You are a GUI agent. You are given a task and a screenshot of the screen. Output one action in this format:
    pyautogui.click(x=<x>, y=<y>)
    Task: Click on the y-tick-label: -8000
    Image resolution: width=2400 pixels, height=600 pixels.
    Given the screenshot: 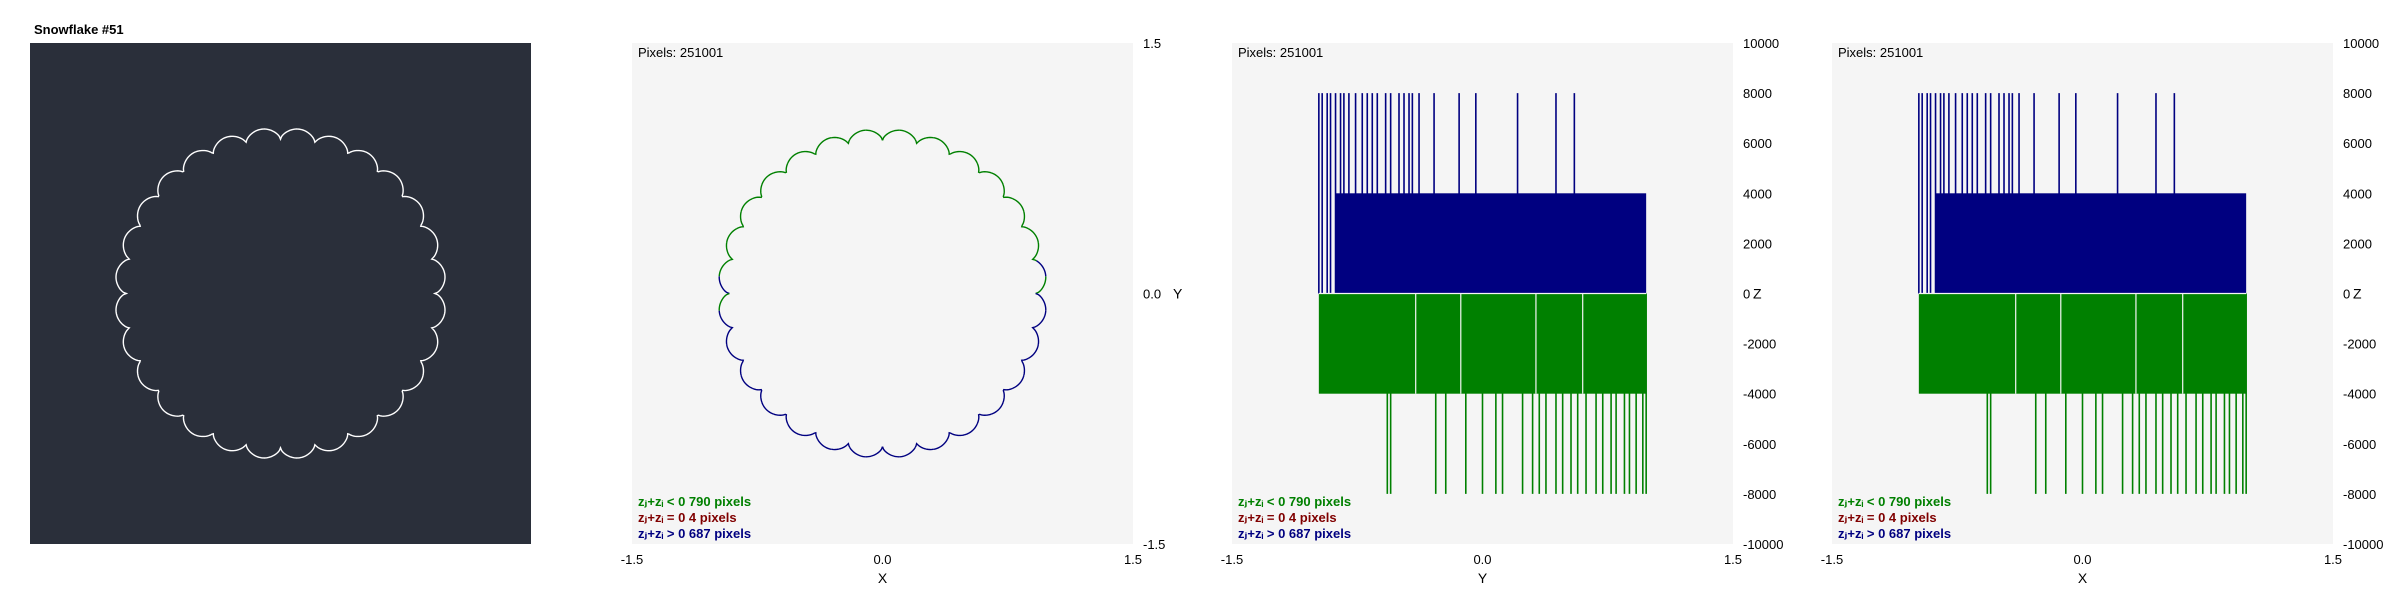 What is the action you would take?
    pyautogui.click(x=2359, y=494)
    